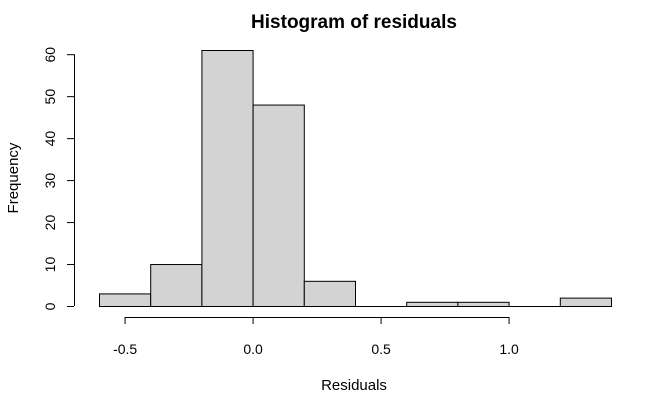 The width and height of the screenshot is (672, 415). Describe the element at coordinates (354, 385) in the screenshot. I see `x-axis-label: Residuals` at that location.